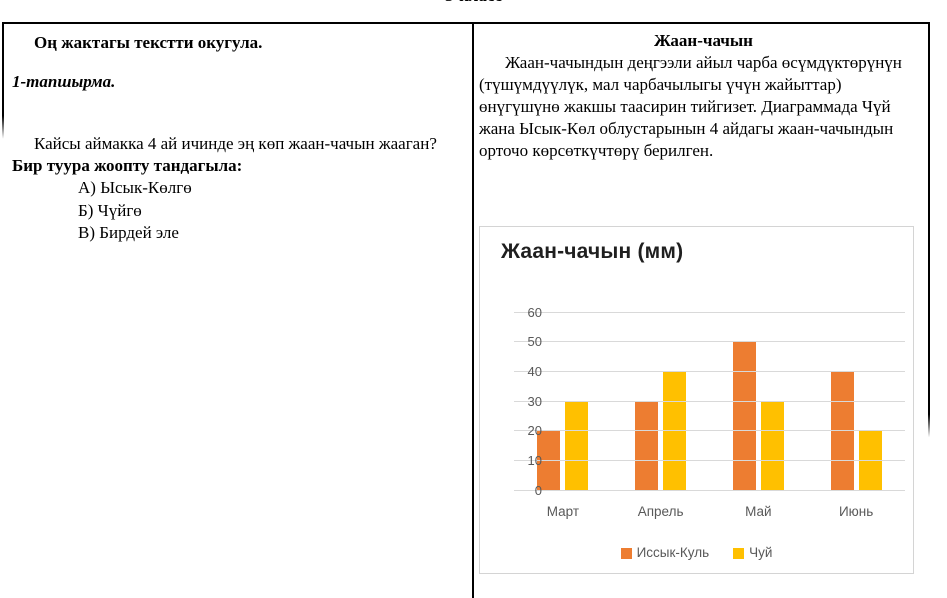  What do you see at coordinates (238, 211) in the screenshot?
I see `answer-options: А) Ысык-Көлгө Б) Чүйгө В) Бирдей эле` at bounding box center [238, 211].